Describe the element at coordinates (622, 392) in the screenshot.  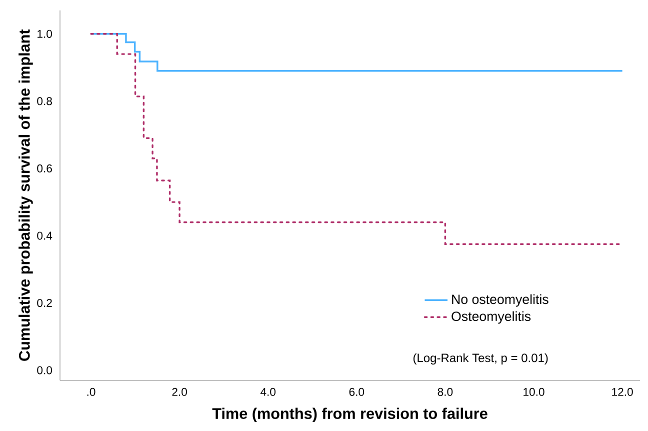
I see `x-tick-label: 12.0` at that location.